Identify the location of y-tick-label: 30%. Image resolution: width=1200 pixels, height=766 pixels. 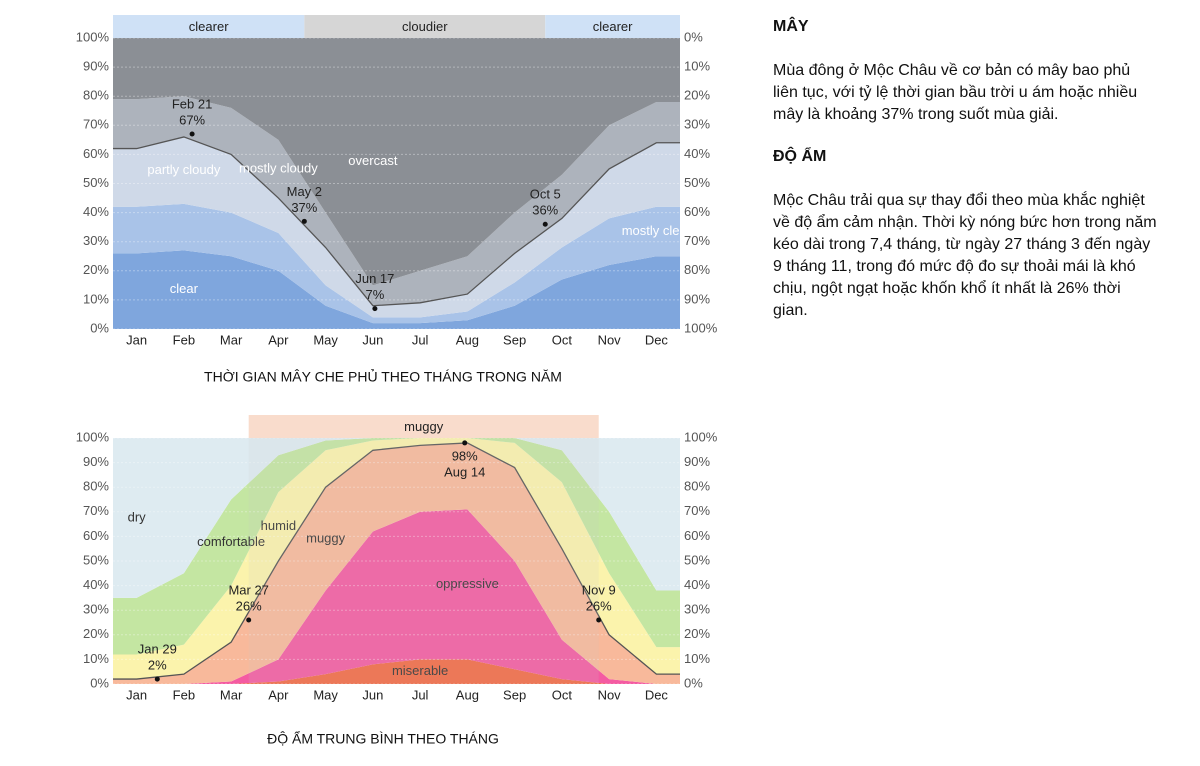
(96, 609).